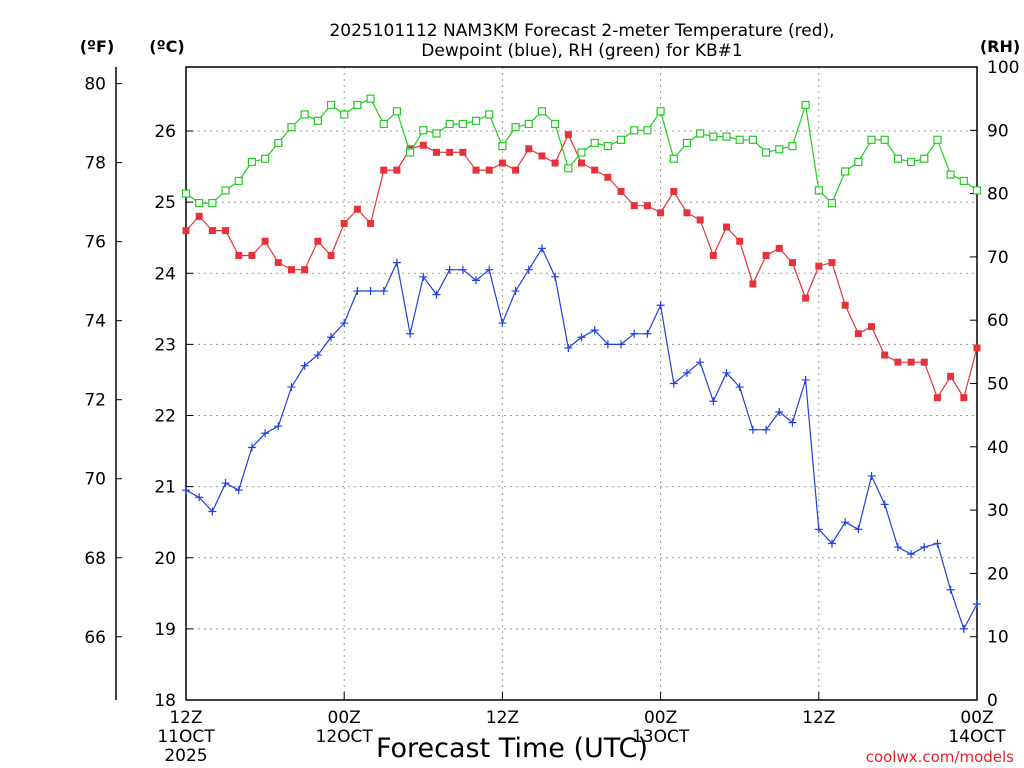 This screenshot has height=768, width=1024. Describe the element at coordinates (660, 718) in the screenshot. I see `x-tick-label: 00Z` at that location.